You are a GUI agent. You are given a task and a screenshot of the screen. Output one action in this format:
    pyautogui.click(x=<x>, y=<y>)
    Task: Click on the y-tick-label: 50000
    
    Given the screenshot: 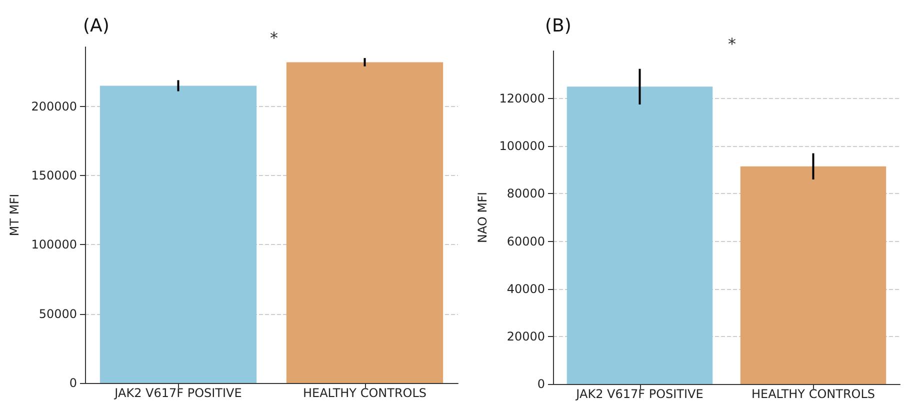 What is the action you would take?
    pyautogui.click(x=57, y=313)
    